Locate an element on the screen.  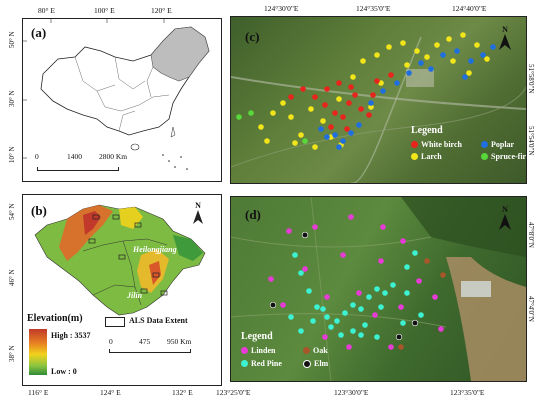
a-left-tick-3: 10° N is located at coordinates (12, 154).